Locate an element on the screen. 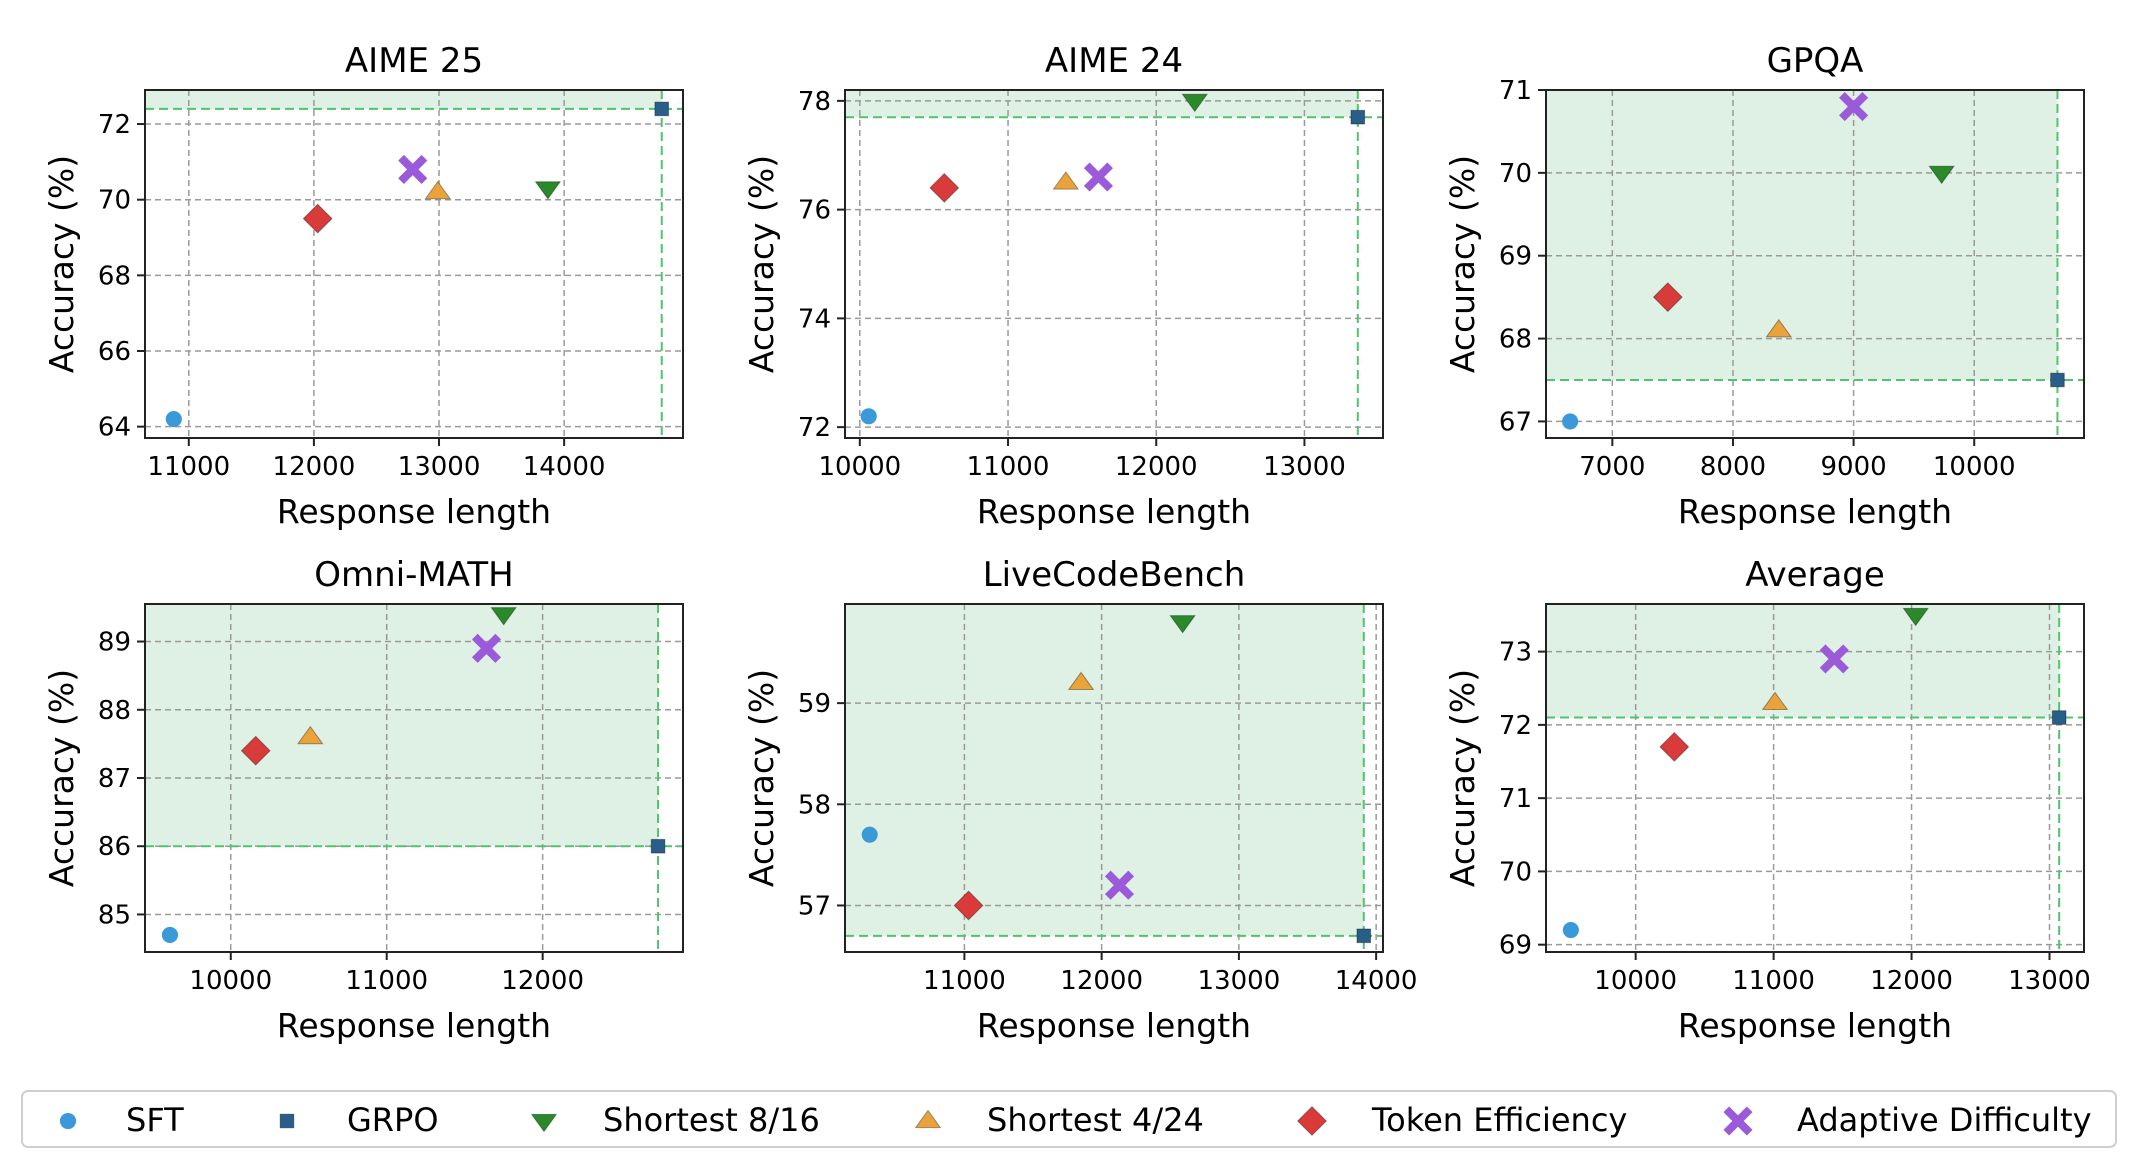  legend-label: Token Efficiency is located at coordinates (1499, 1120).